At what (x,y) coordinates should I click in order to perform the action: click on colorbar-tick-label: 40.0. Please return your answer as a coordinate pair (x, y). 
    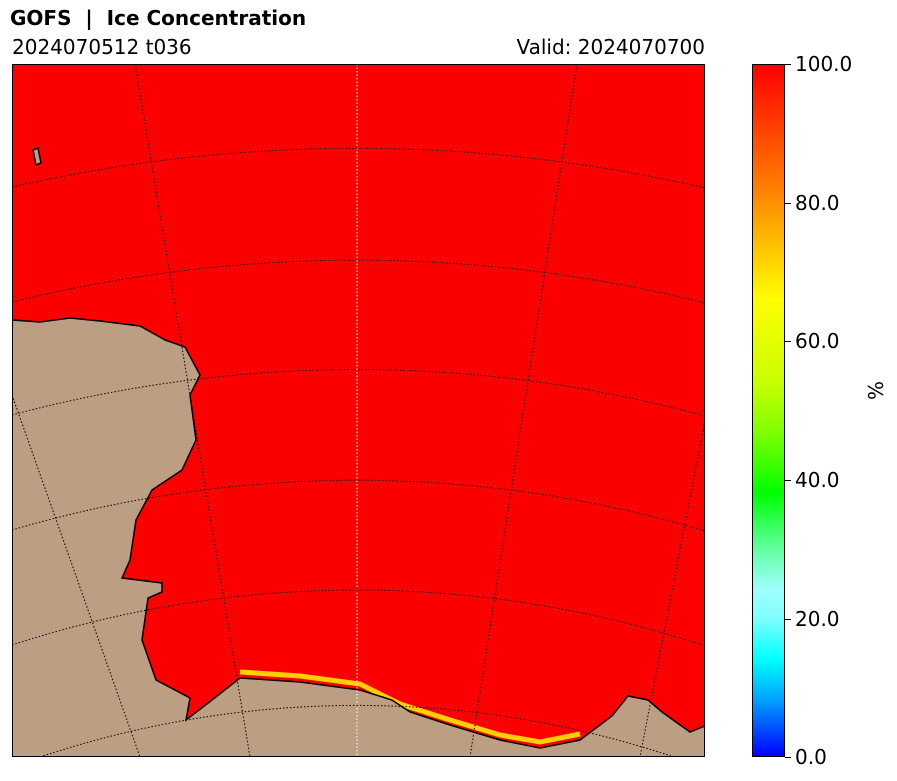
    Looking at the image, I should click on (817, 480).